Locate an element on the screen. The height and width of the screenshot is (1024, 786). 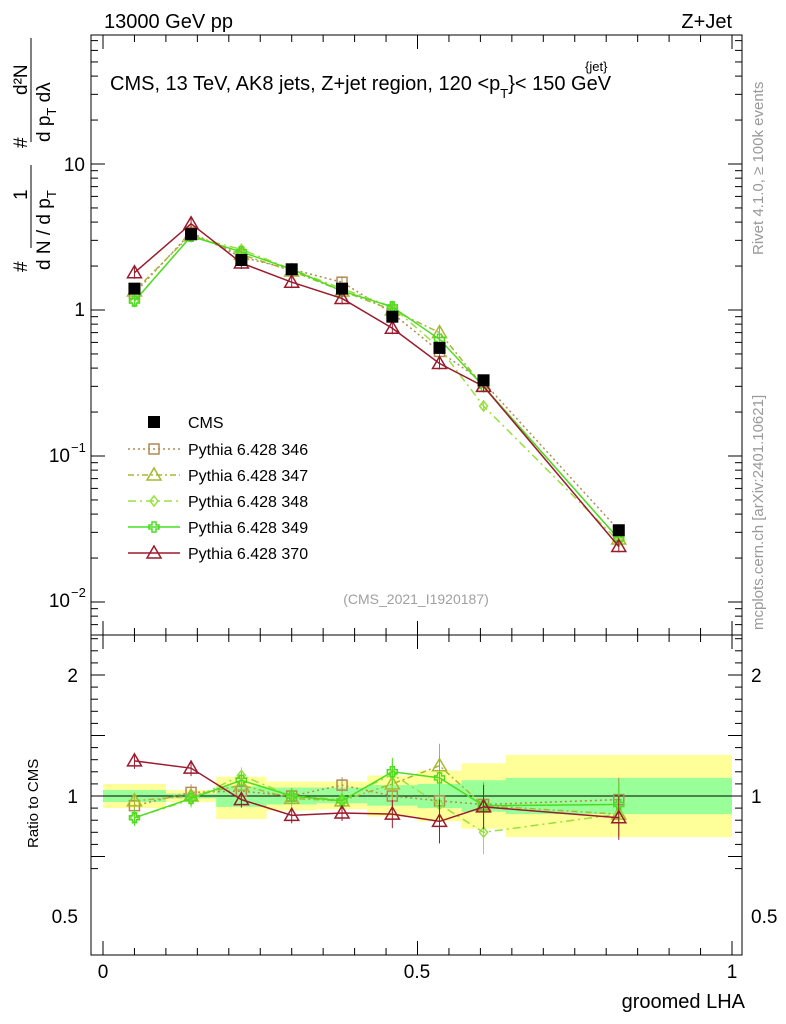
ratio-tick-label-2-right: 2 is located at coordinates (756, 676).